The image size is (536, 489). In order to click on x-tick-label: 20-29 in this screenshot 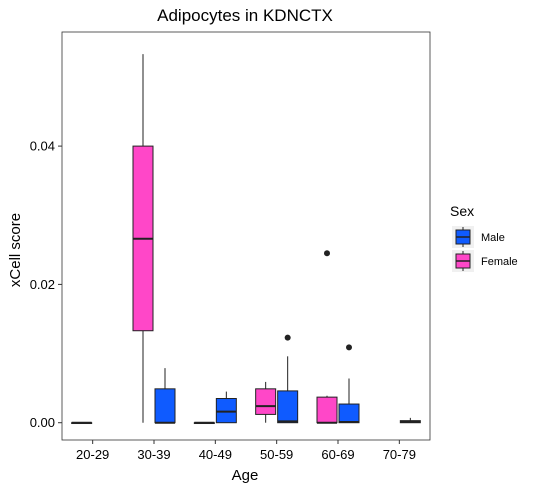, I will do `click(92, 454)`.